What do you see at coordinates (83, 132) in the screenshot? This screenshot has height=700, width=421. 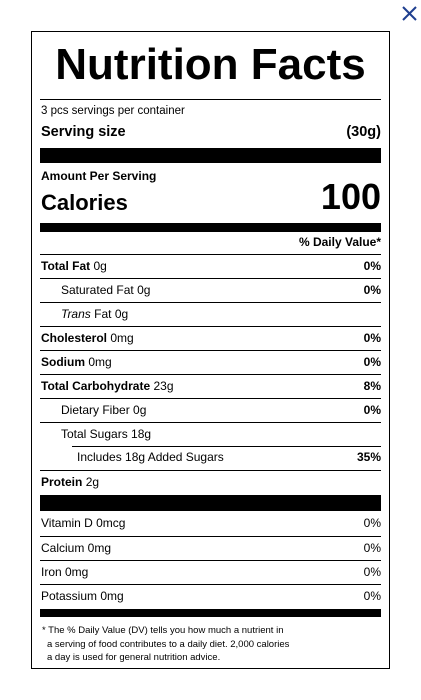 I see `serving-size-label: Serving size` at bounding box center [83, 132].